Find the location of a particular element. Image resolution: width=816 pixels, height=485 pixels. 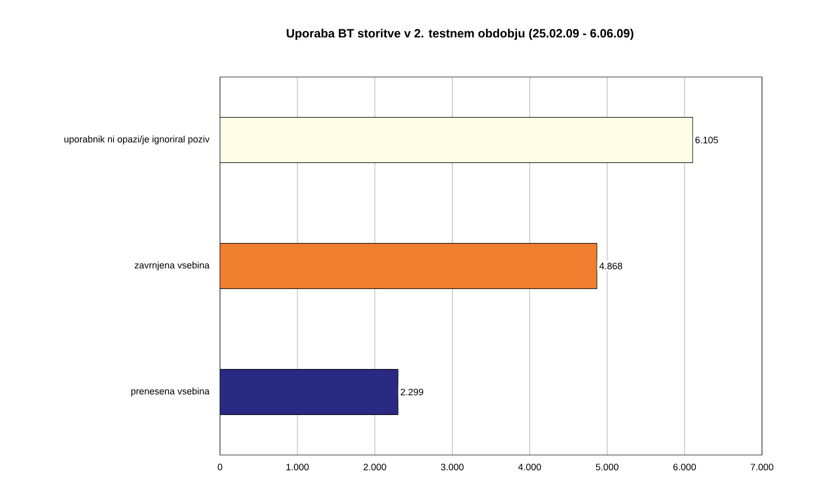

x-tick-label: 2.000 is located at coordinates (375, 467).